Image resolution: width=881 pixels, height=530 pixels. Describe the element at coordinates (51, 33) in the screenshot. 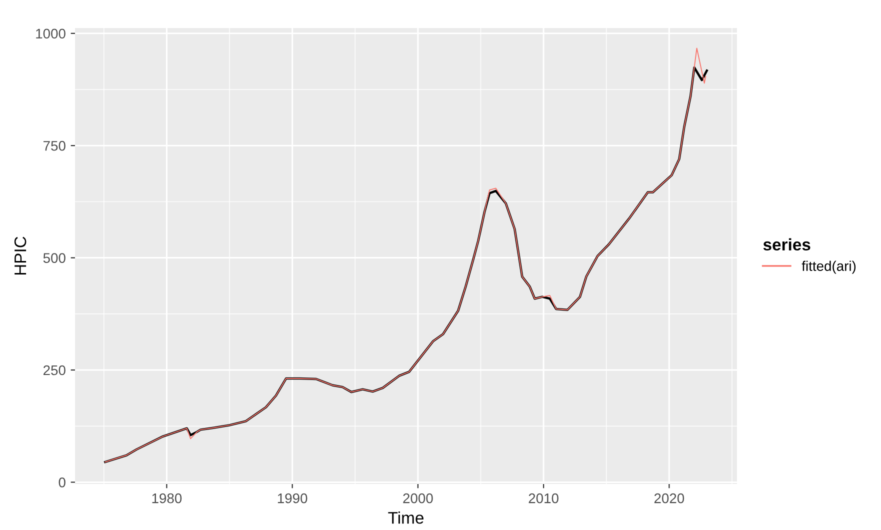

I see `y-tick-label: 1000` at that location.